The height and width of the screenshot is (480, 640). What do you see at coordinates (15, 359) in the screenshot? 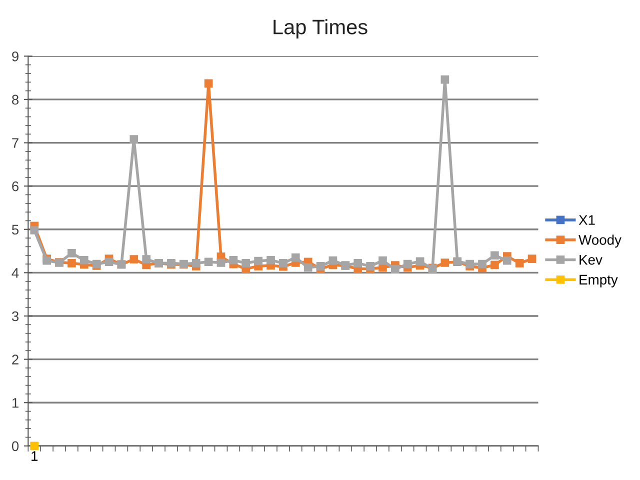
I see `y-tick-label: 2` at bounding box center [15, 359].